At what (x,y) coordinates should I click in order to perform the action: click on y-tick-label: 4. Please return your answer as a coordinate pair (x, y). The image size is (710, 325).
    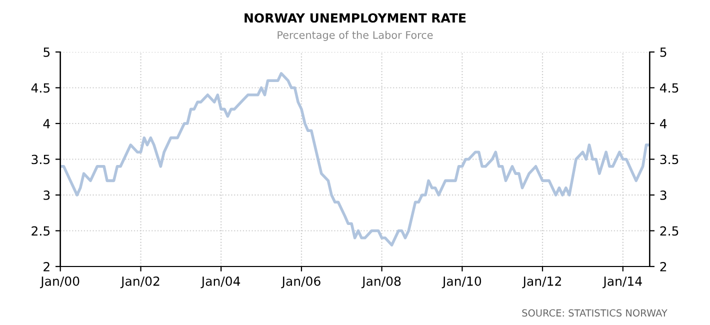
    Looking at the image, I should click on (46, 123).